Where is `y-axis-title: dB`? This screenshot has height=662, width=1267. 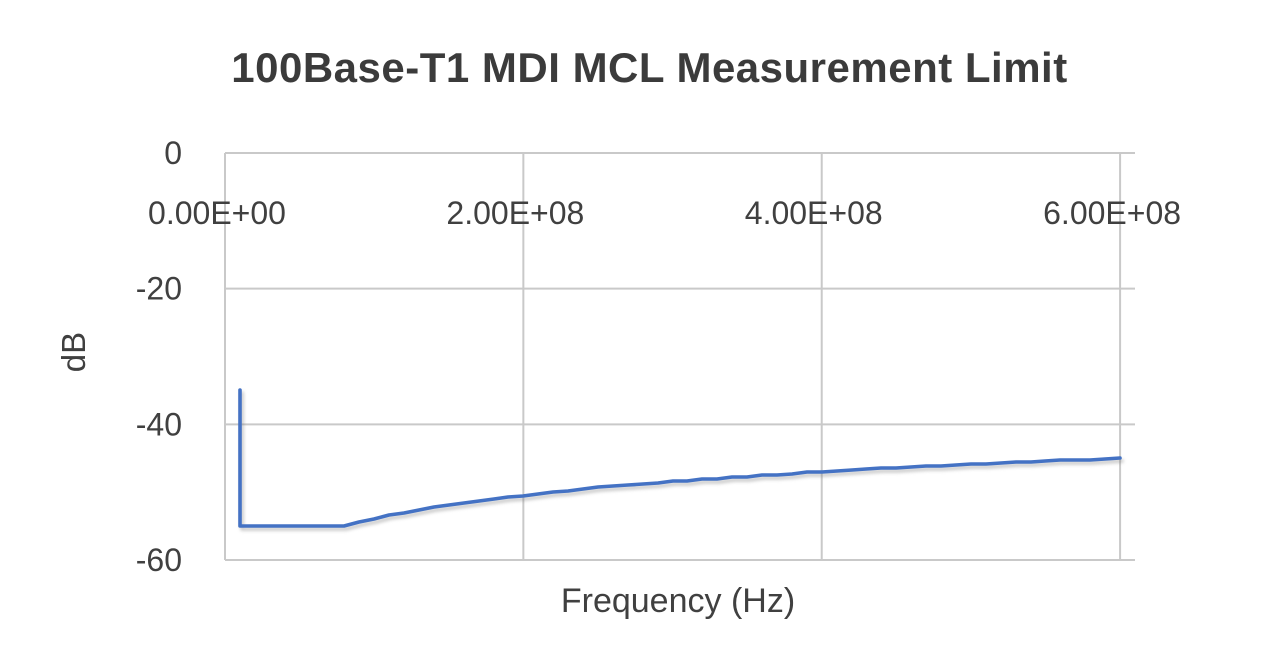 y-axis-title: dB is located at coordinates (73, 352).